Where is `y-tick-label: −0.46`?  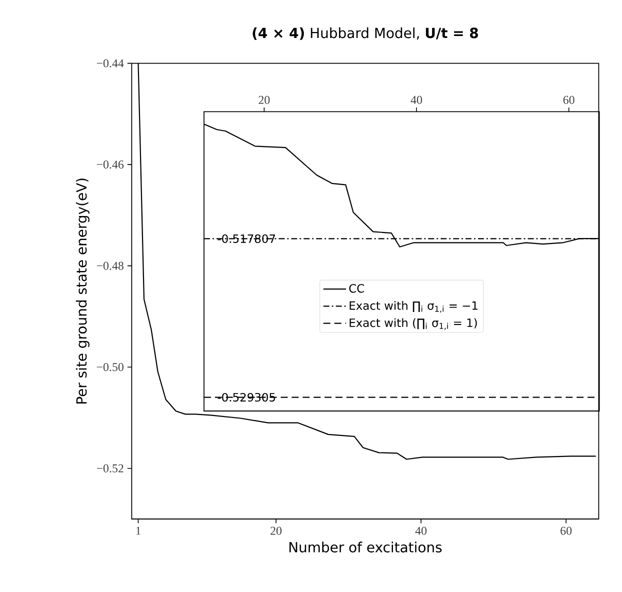 y-tick-label: −0.46 is located at coordinates (110, 164).